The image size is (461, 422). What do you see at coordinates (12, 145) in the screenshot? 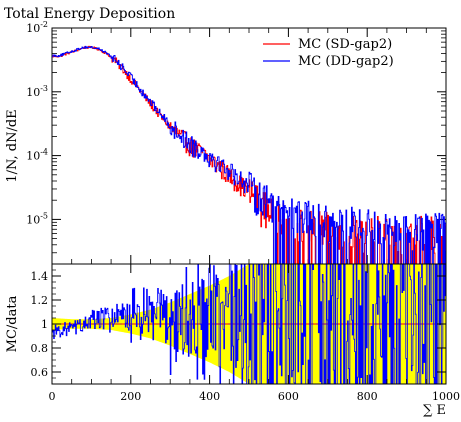
I see `main-y-axis-label: 1/N, dN/dE` at bounding box center [12, 145].